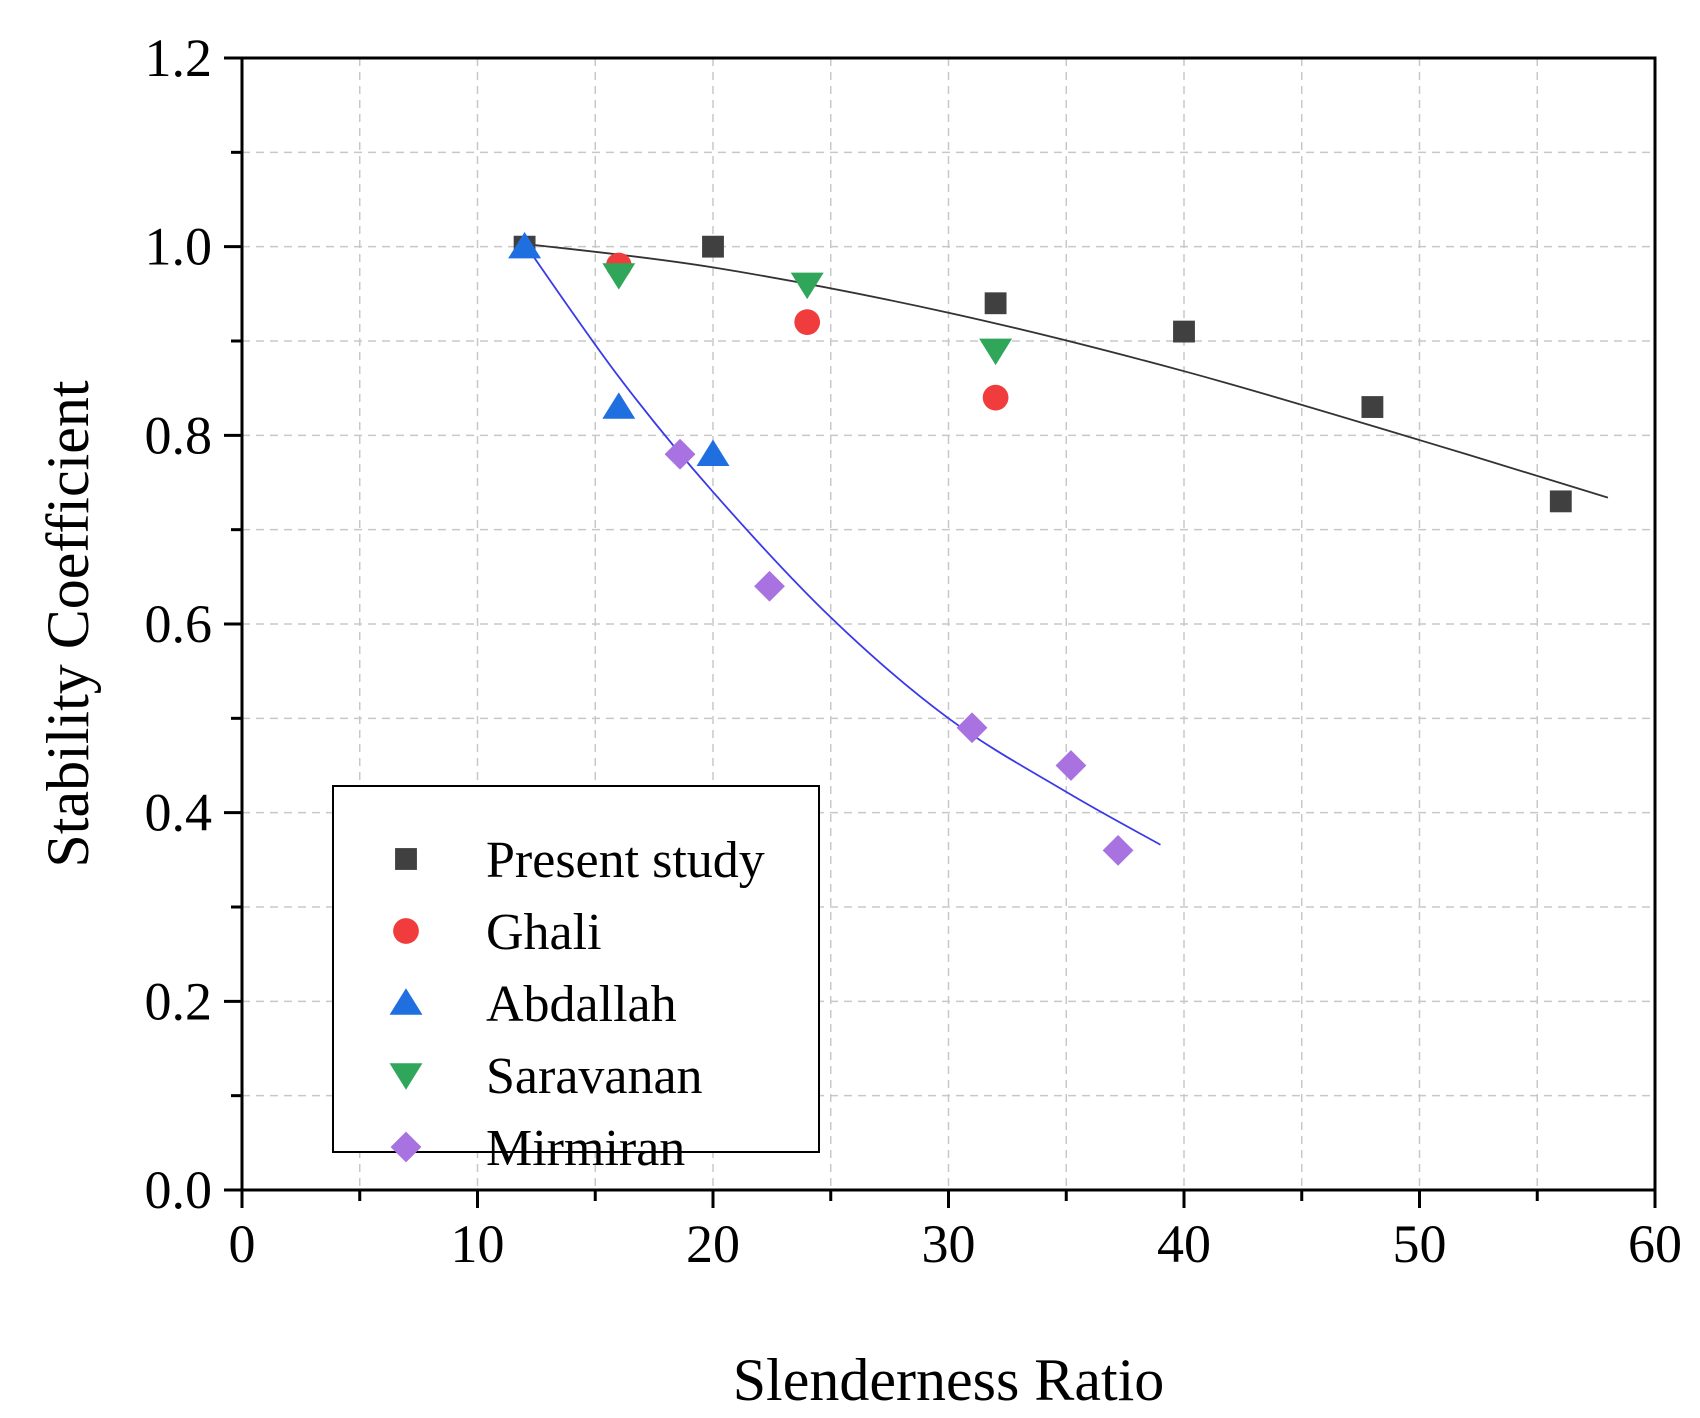 This screenshot has height=1418, width=1700. I want to click on legend-item-ghali: Ghali, so click(497, 932).